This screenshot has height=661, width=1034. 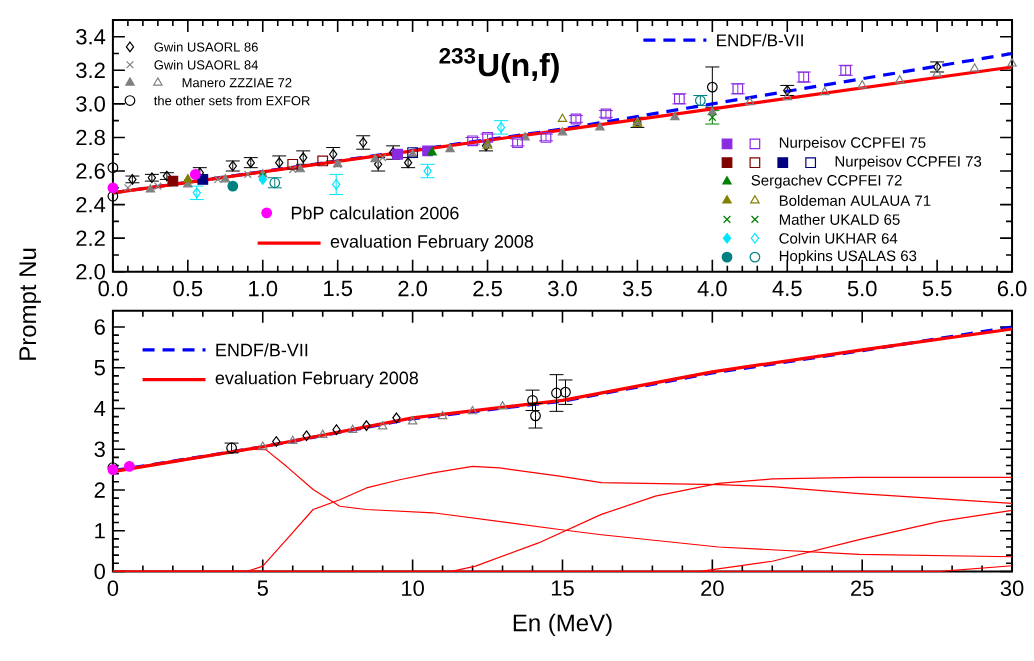 What do you see at coordinates (263, 288) in the screenshot?
I see `x-tick-label: 1.0` at bounding box center [263, 288].